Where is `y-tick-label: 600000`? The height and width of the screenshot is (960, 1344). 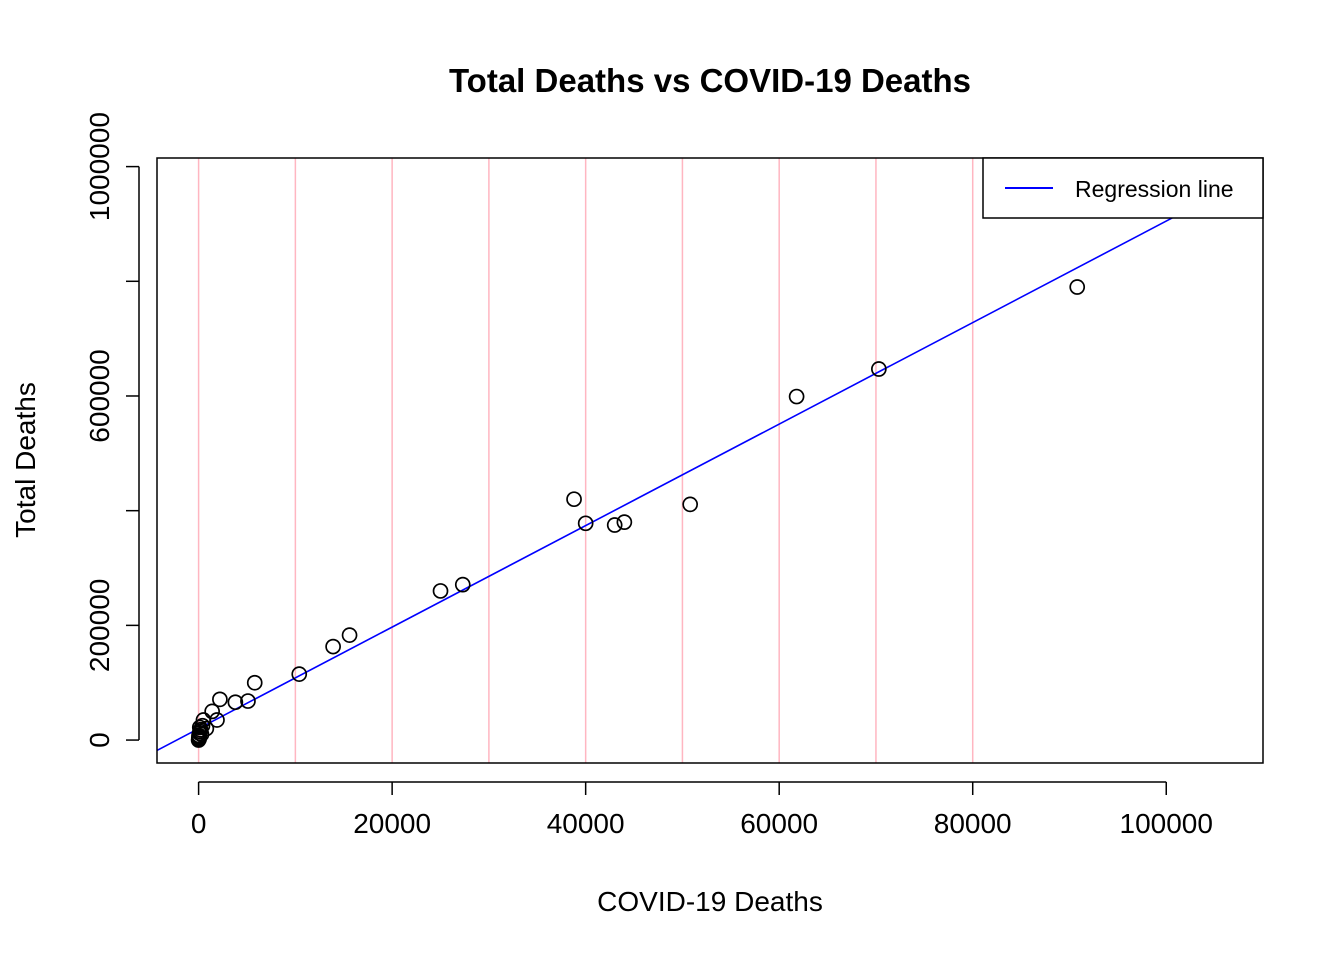
y-tick-label: 600000 is located at coordinates (99, 395).